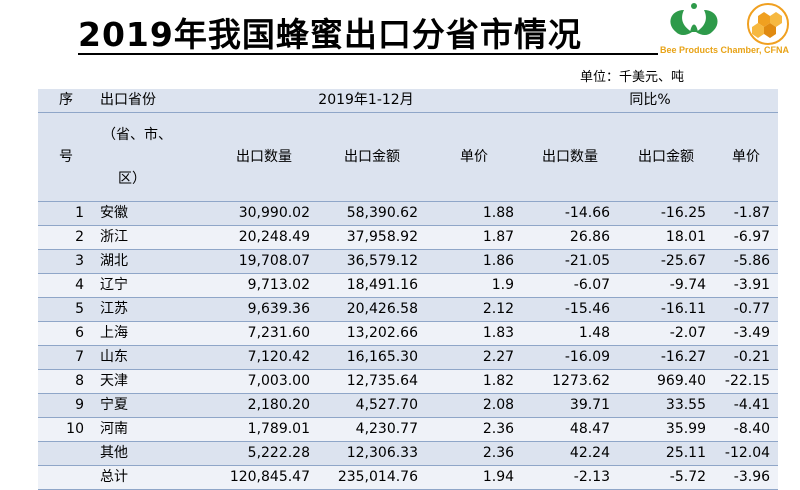 The image size is (800, 490). Describe the element at coordinates (66, 381) in the screenshot. I see `row-seq: 8` at that location.